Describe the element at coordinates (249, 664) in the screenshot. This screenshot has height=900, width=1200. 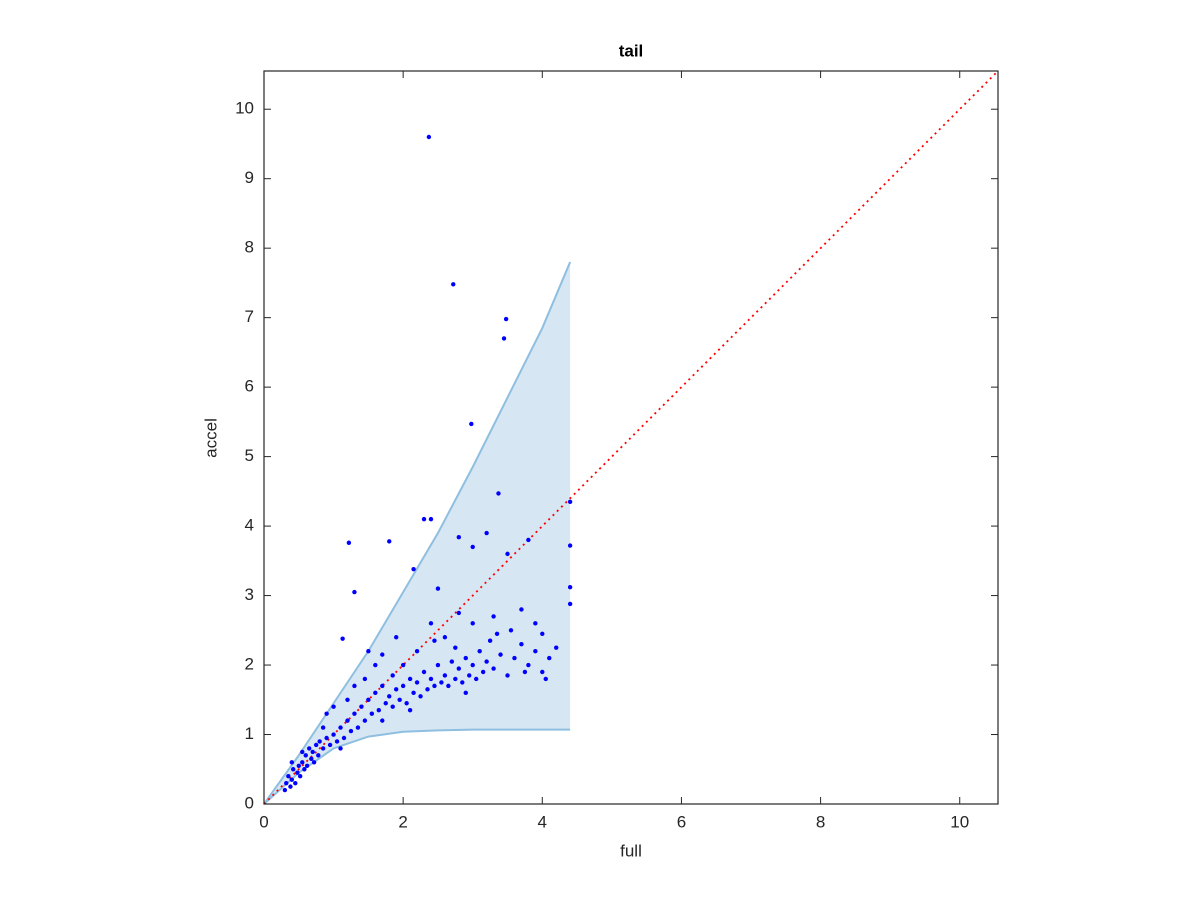
I see `y-tick-label: 2` at that location.